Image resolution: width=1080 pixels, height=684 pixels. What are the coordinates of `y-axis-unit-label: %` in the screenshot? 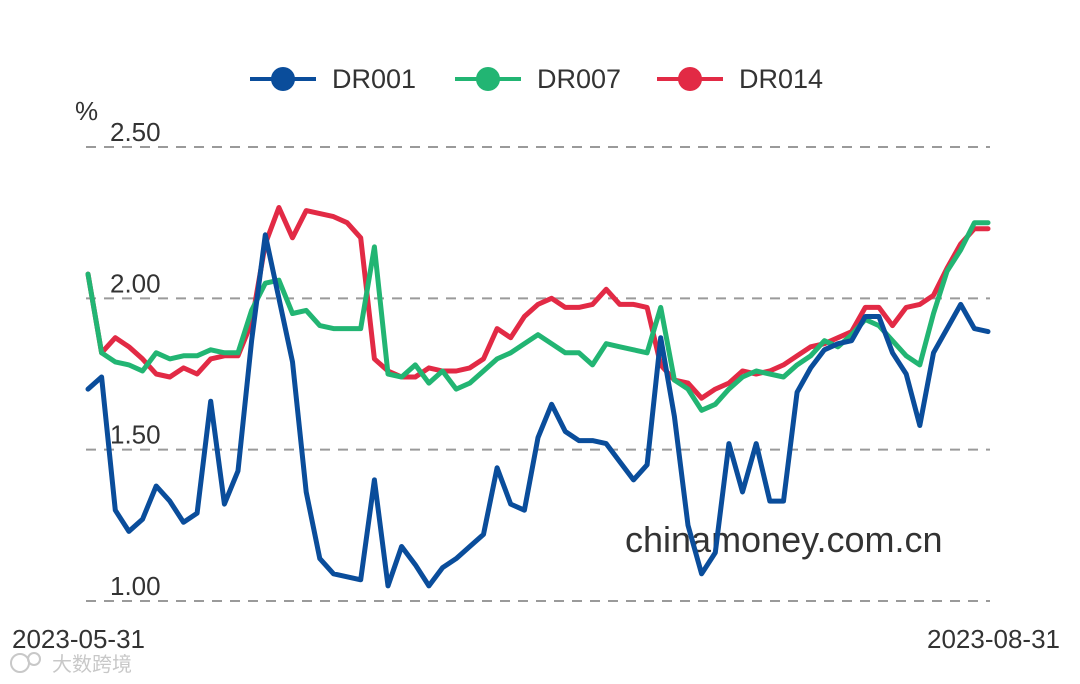 It's located at (86, 111).